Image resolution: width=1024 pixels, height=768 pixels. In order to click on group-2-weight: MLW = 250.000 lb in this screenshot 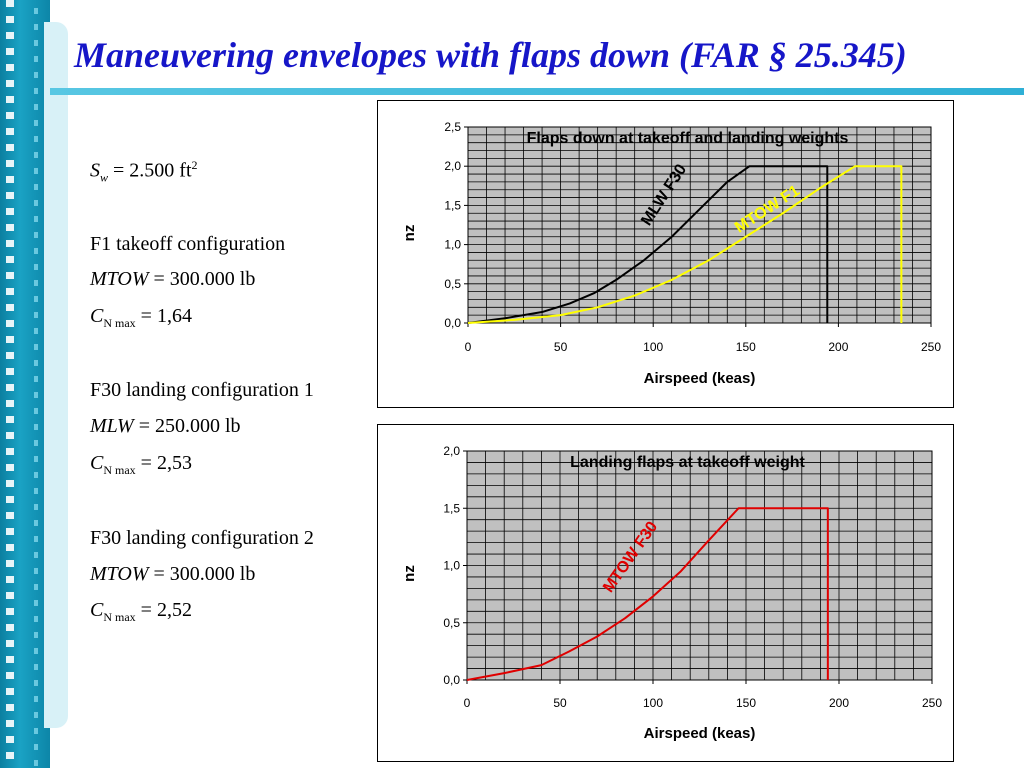, I will do `click(165, 426)`.